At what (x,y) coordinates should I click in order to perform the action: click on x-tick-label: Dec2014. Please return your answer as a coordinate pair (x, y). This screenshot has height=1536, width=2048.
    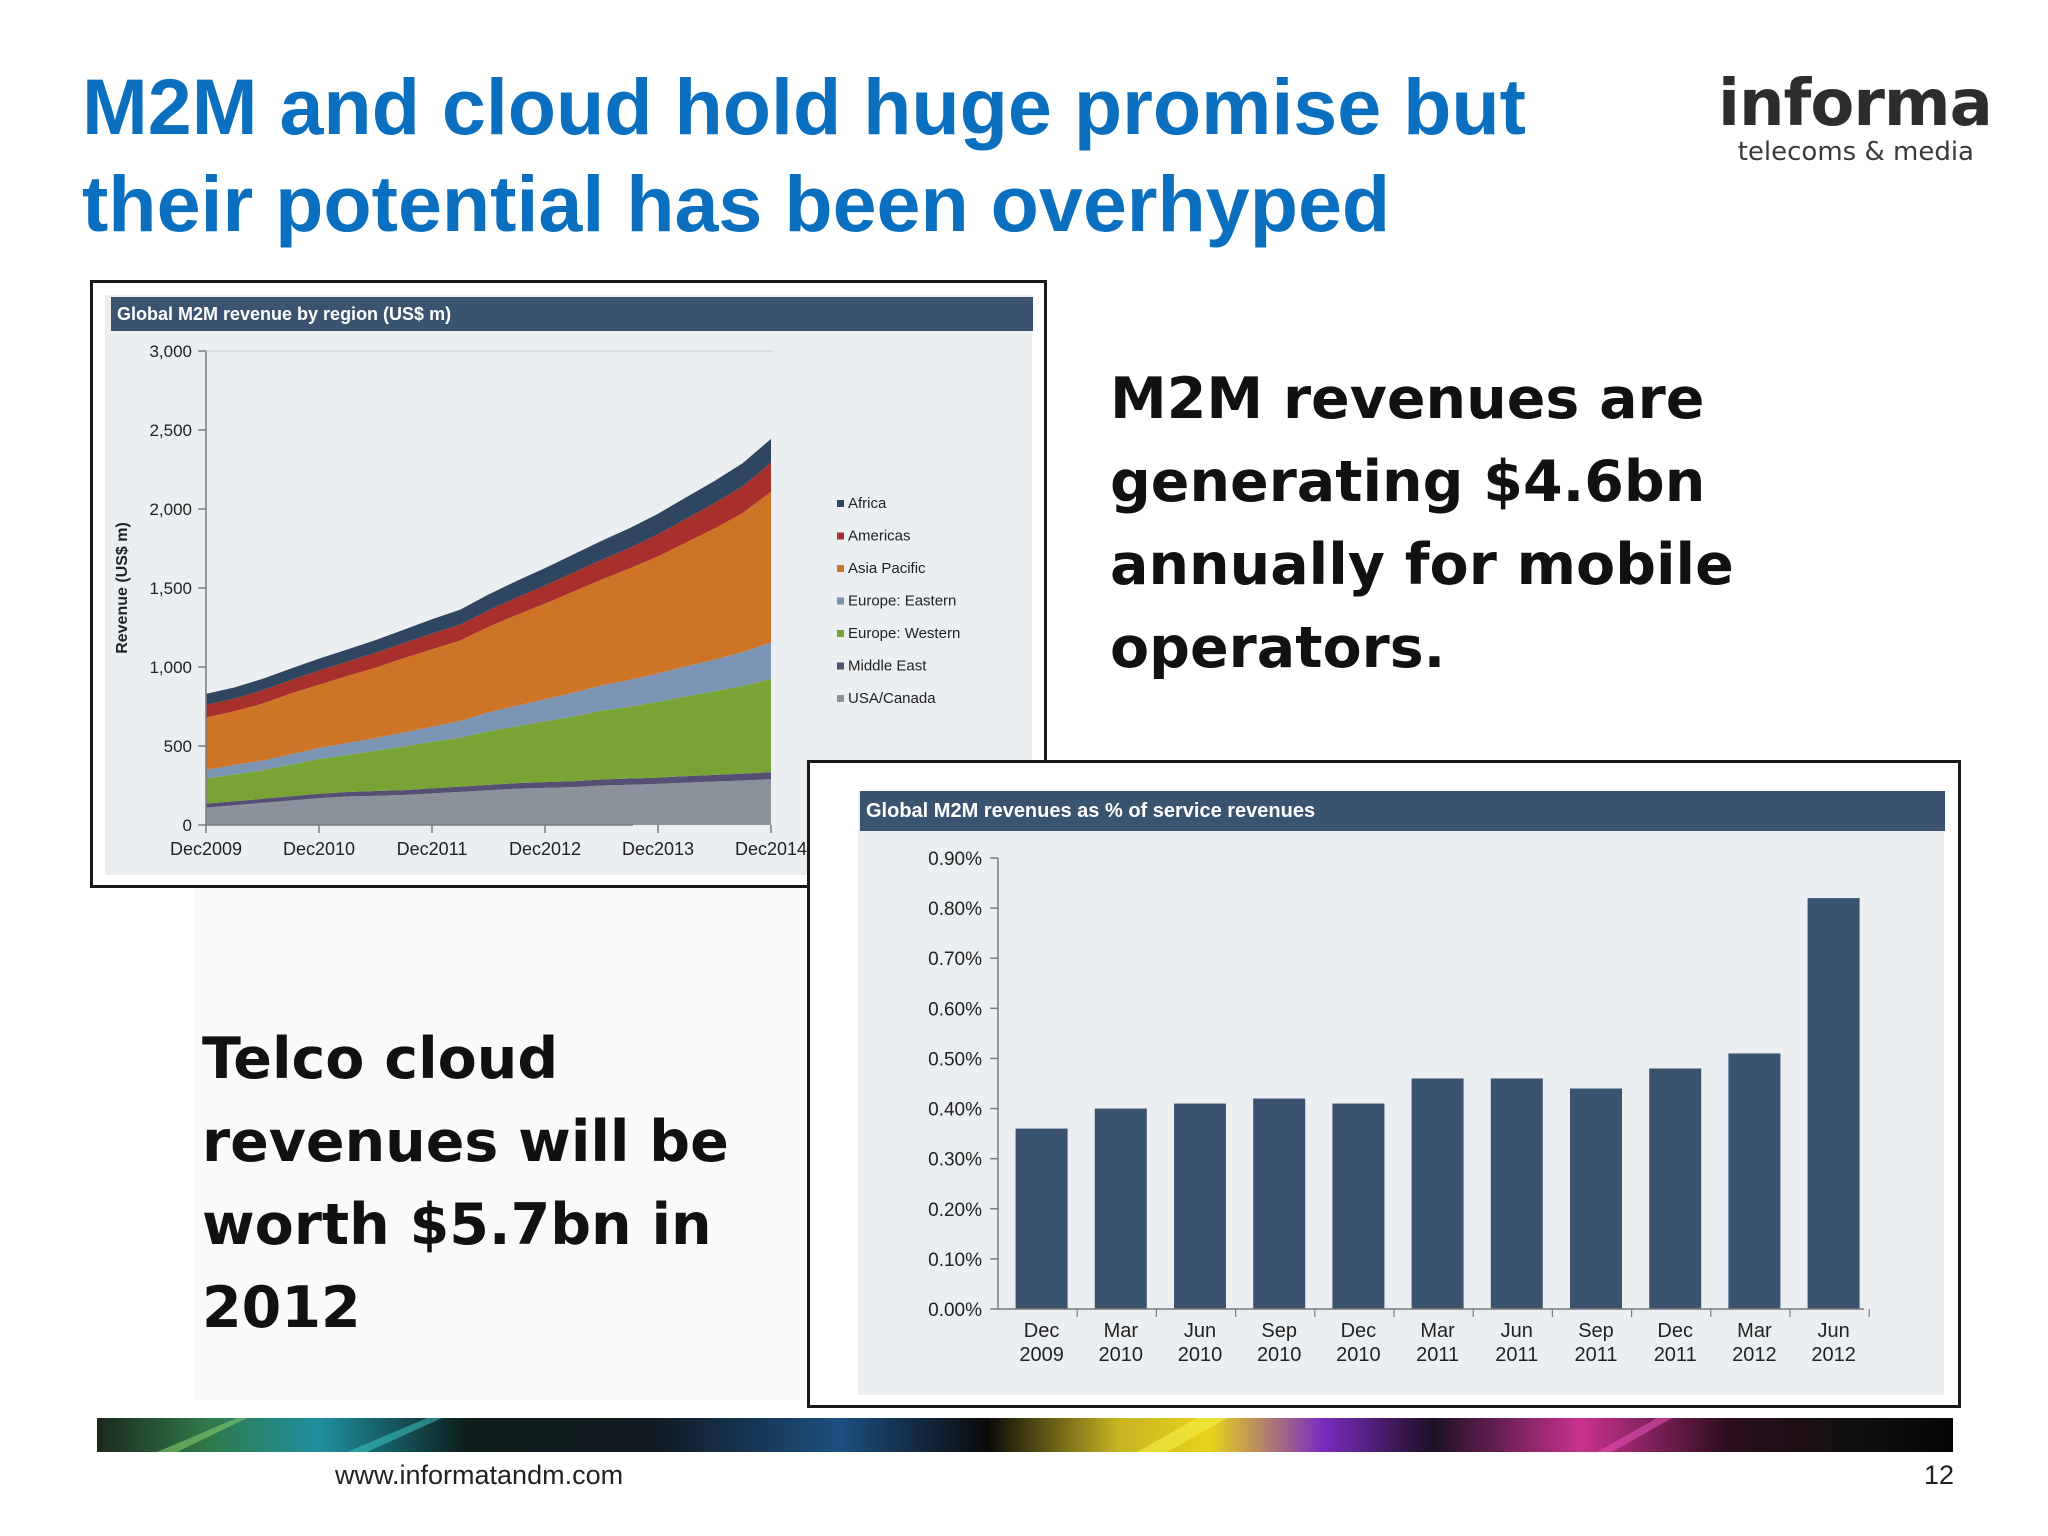
    Looking at the image, I should click on (771, 849).